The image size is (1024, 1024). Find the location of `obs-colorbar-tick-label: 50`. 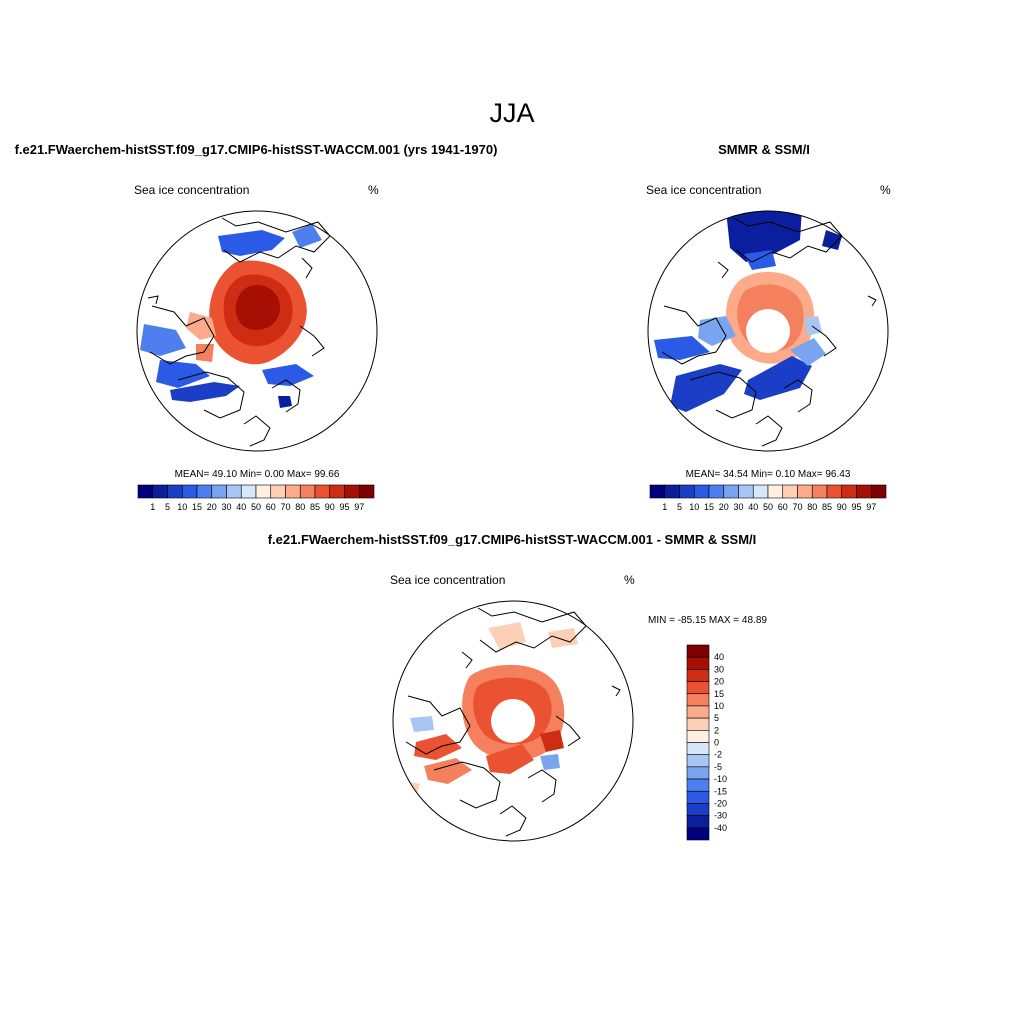

obs-colorbar-tick-label: 50 is located at coordinates (768, 507).